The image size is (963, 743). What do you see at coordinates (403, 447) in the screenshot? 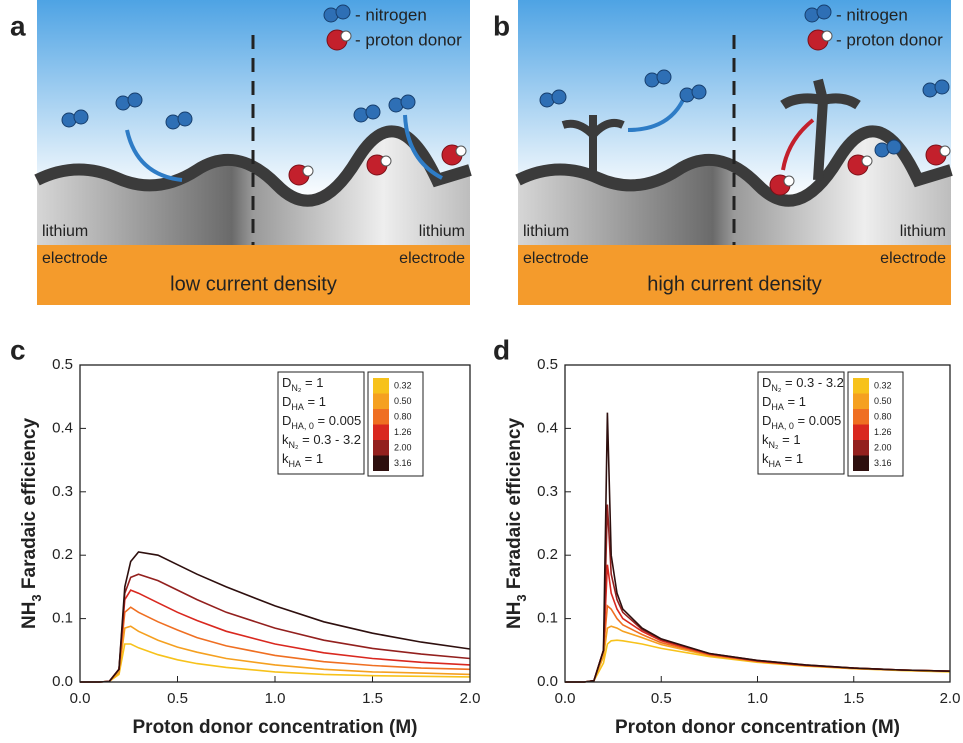
I see `legend-label: 2.00` at bounding box center [403, 447].